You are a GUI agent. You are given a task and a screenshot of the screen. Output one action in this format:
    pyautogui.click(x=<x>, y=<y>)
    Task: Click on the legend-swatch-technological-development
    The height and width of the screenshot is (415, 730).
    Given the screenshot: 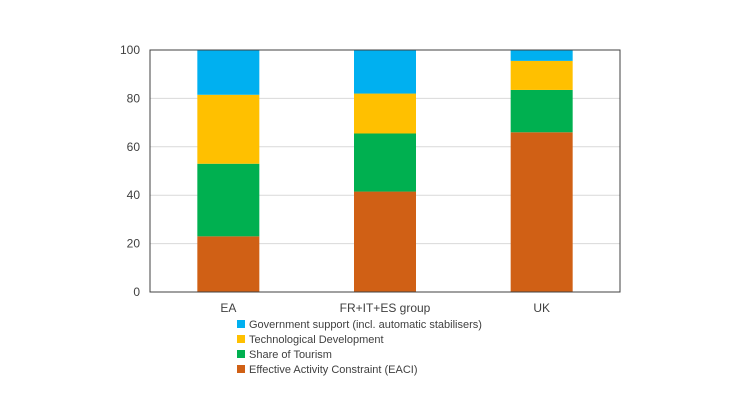 What is the action you would take?
    pyautogui.click(x=241, y=339)
    